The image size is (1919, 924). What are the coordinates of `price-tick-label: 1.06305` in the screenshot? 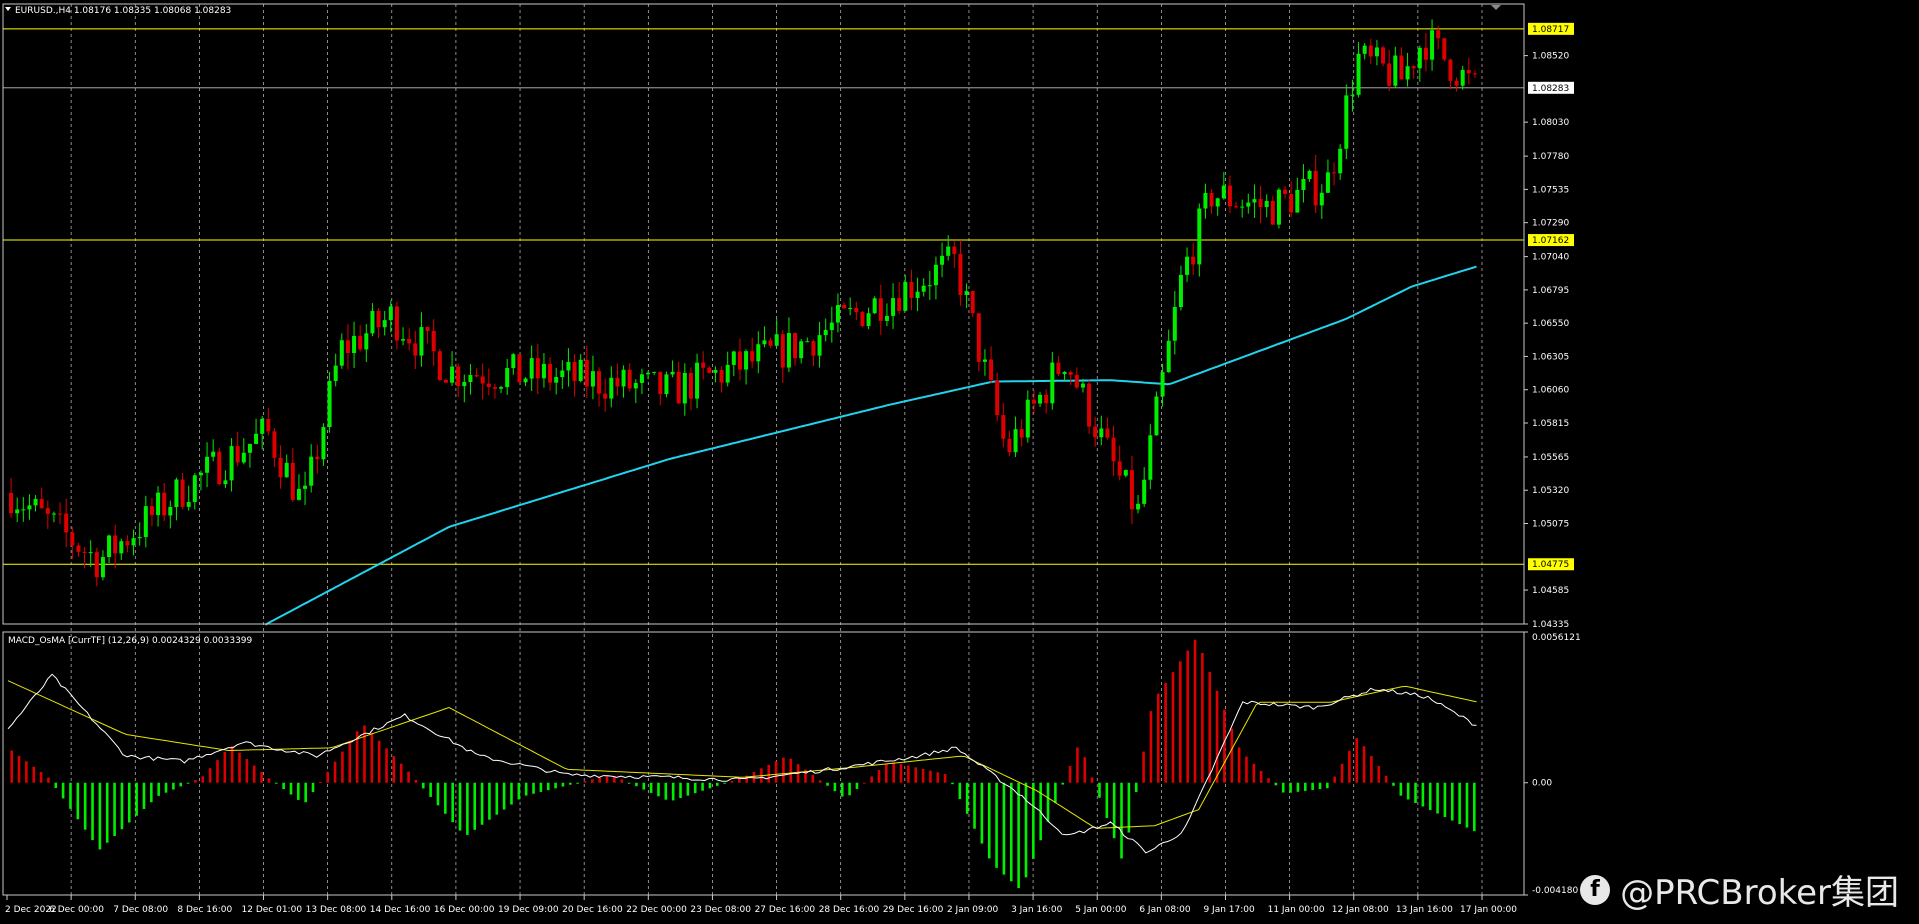 It's located at (1550, 357).